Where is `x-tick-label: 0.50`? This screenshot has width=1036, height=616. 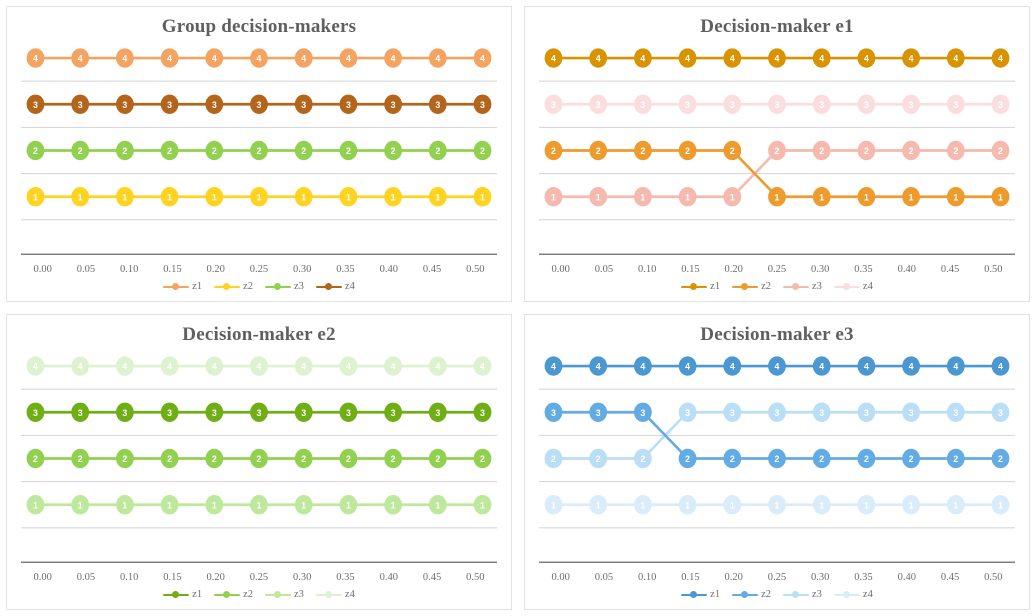
x-tick-label: 0.50 is located at coordinates (993, 577).